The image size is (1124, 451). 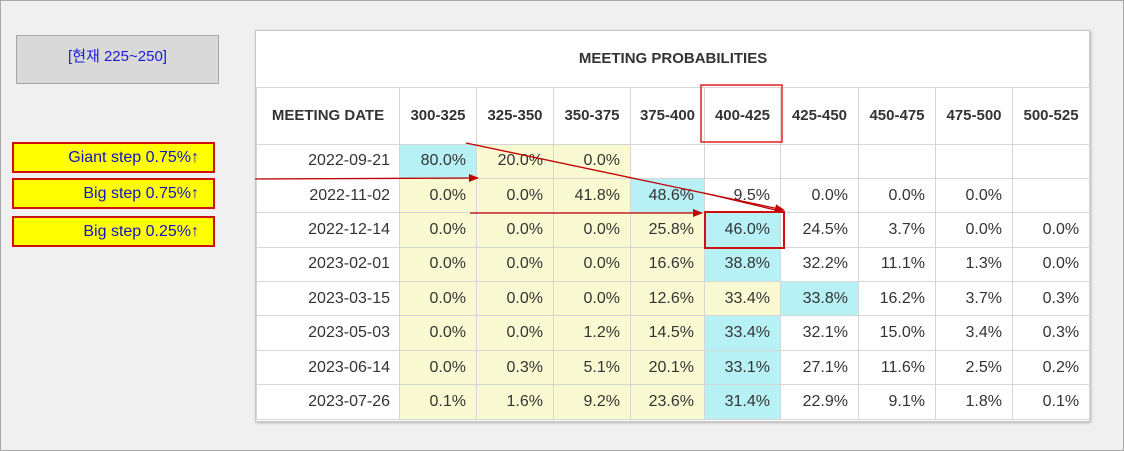 I want to click on probability-cell: 1.3%, so click(x=974, y=264).